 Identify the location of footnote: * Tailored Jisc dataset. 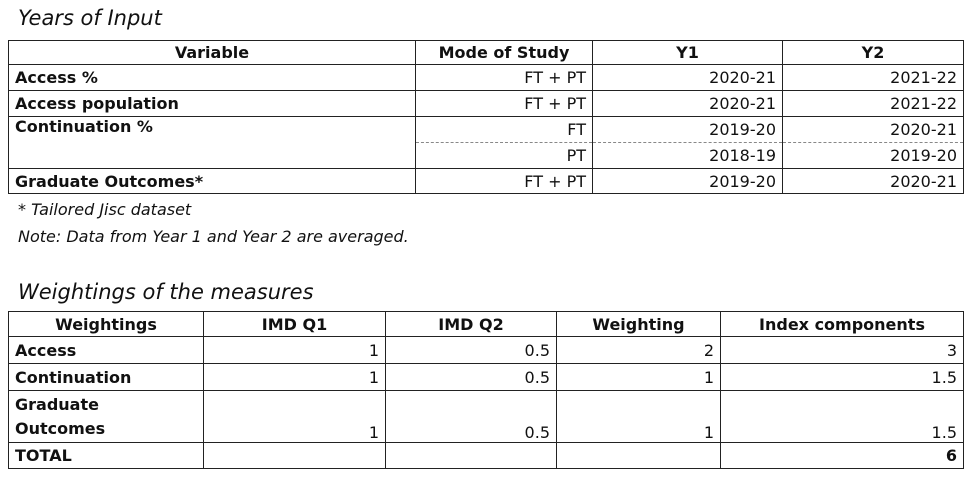
(105, 209).